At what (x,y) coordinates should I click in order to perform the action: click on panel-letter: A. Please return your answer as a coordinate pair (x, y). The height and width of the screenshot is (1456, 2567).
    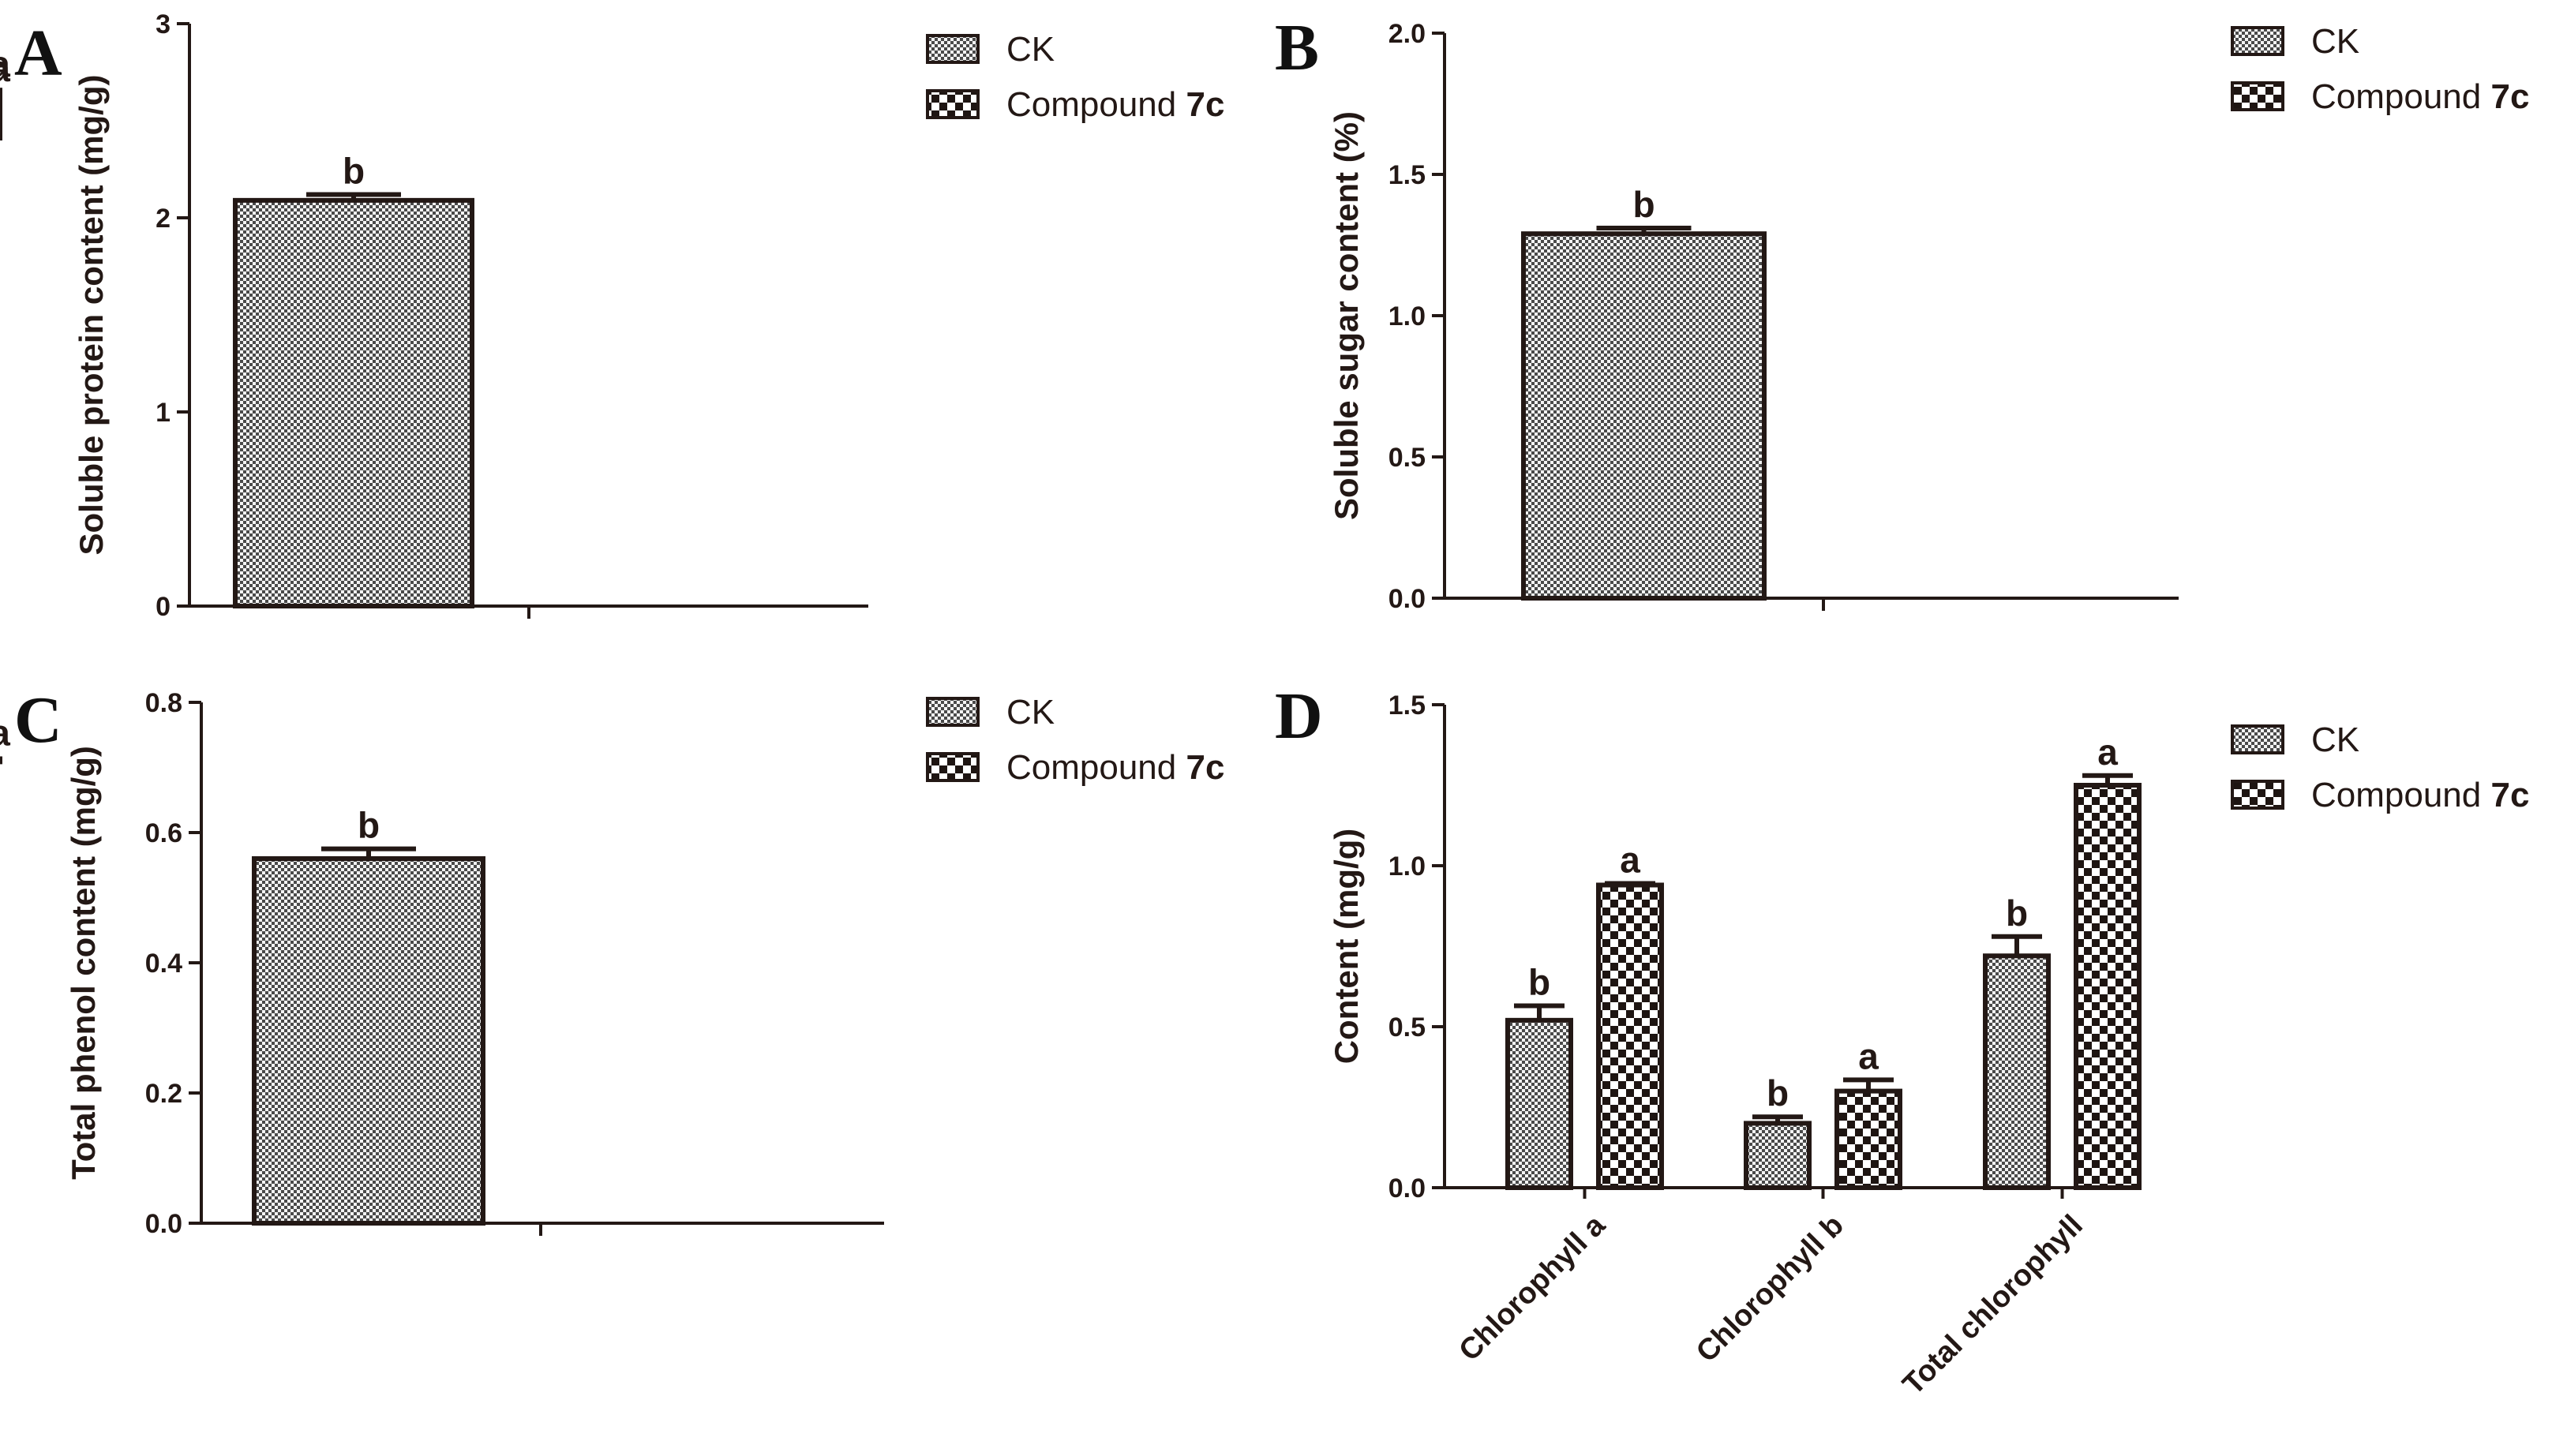
    Looking at the image, I should click on (38, 53).